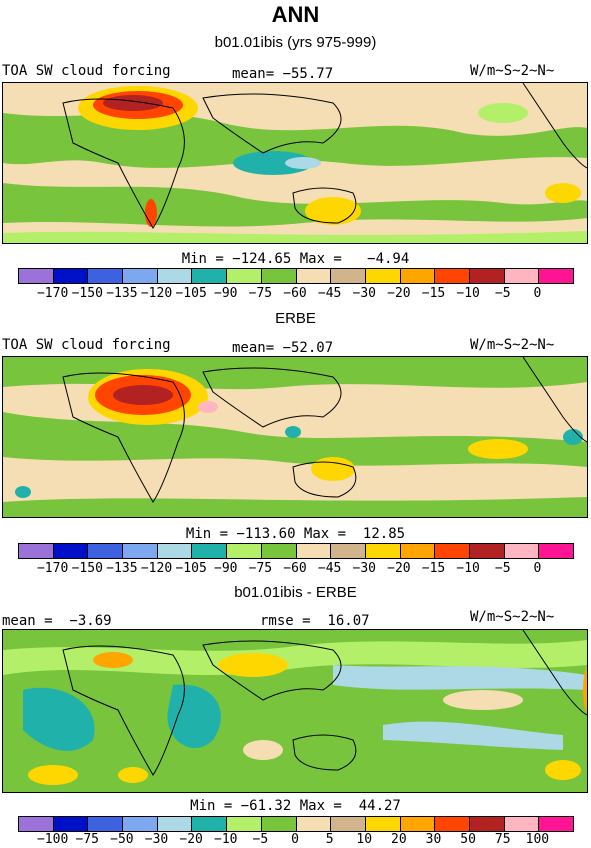 This screenshot has width=591, height=848. Describe the element at coordinates (122, 568) in the screenshot. I see `colorbar-tick-label: −135` at that location.